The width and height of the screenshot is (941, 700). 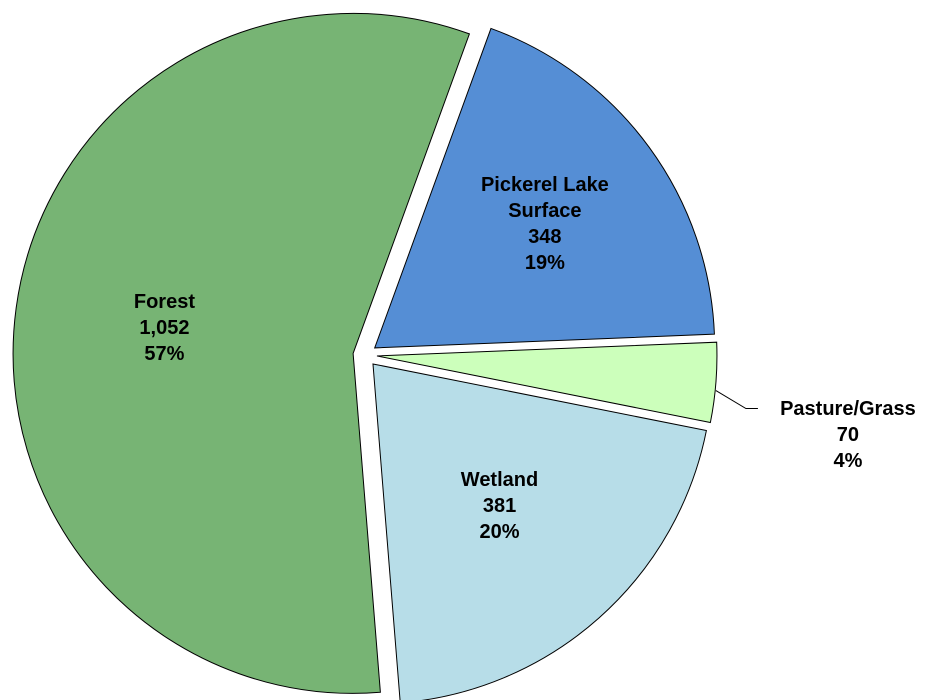 What do you see at coordinates (499, 532) in the screenshot?
I see `percent-label: 20%` at bounding box center [499, 532].